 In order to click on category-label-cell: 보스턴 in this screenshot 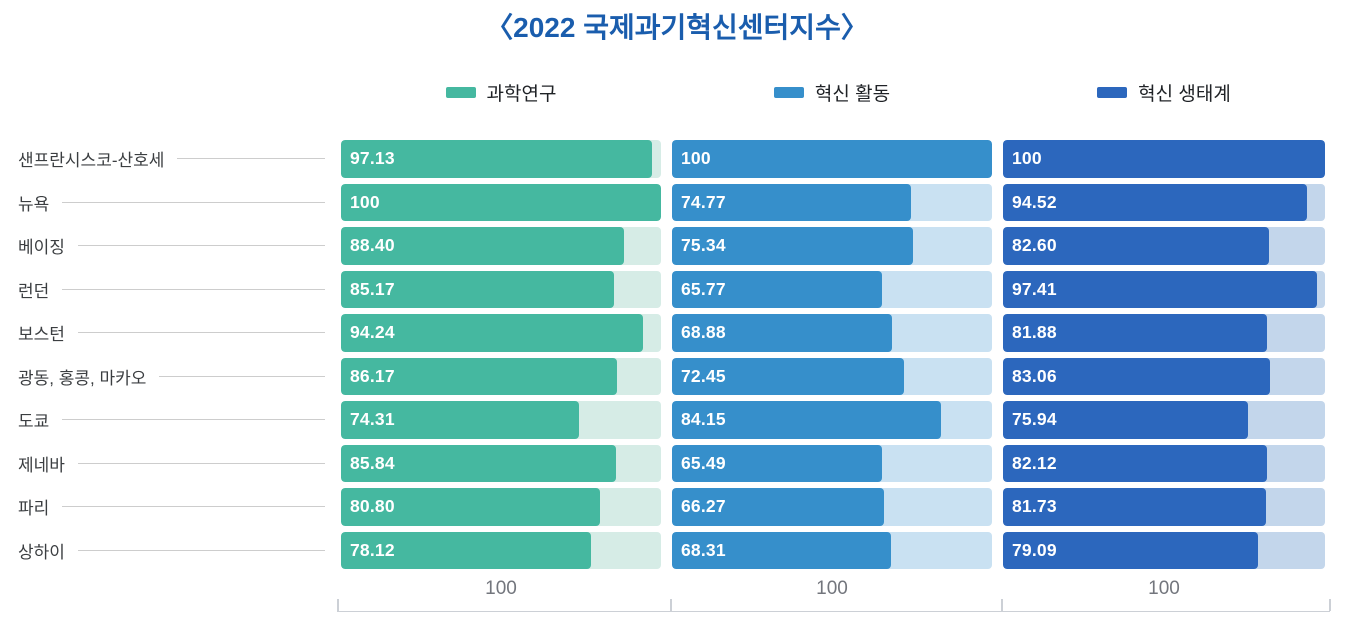, I will do `click(174, 333)`.